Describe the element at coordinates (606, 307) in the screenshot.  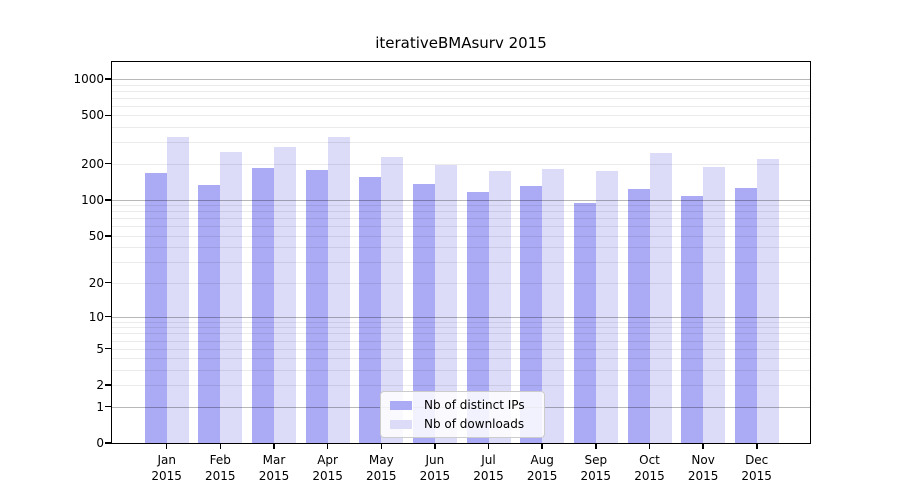
I see `bar-downloads-sep-2015` at that location.